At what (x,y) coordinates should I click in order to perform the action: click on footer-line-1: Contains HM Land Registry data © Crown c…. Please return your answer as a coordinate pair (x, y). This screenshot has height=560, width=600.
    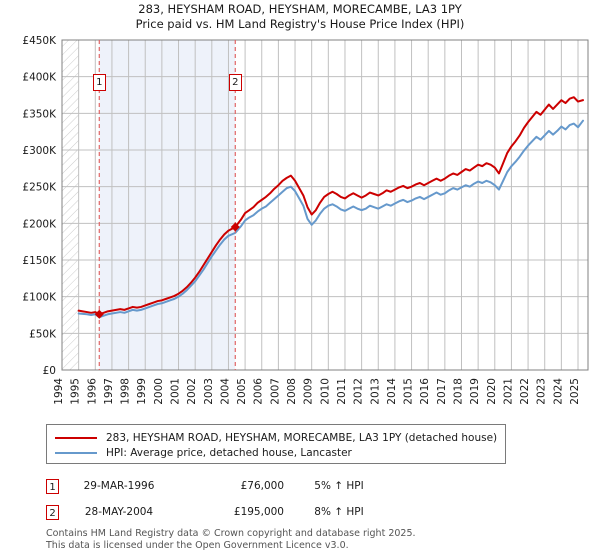
    Looking at the image, I should click on (231, 533).